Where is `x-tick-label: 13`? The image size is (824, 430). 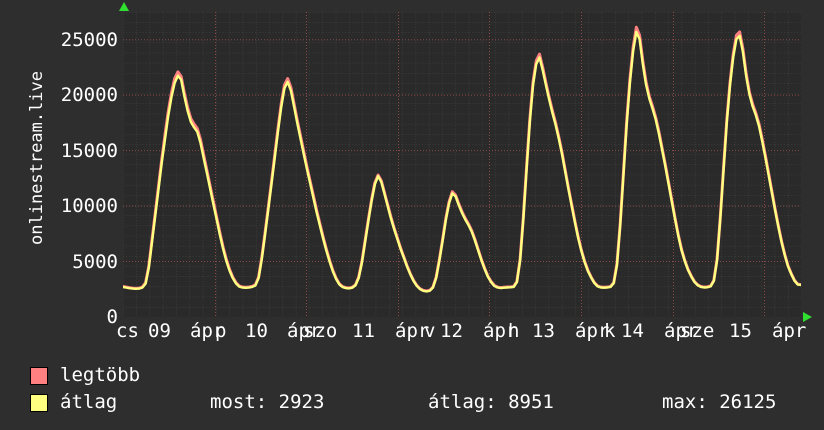
x-tick-label: 13 is located at coordinates (543, 331).